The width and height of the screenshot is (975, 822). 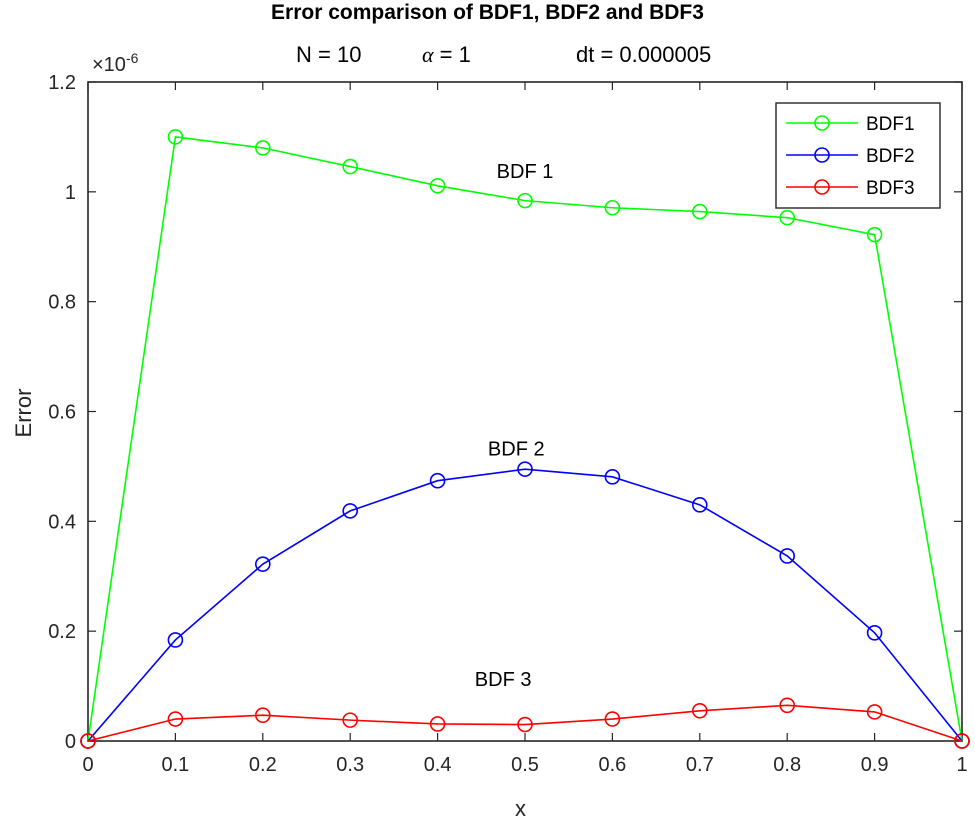 I want to click on y-tick-label: 0.8, so click(x=62, y=303).